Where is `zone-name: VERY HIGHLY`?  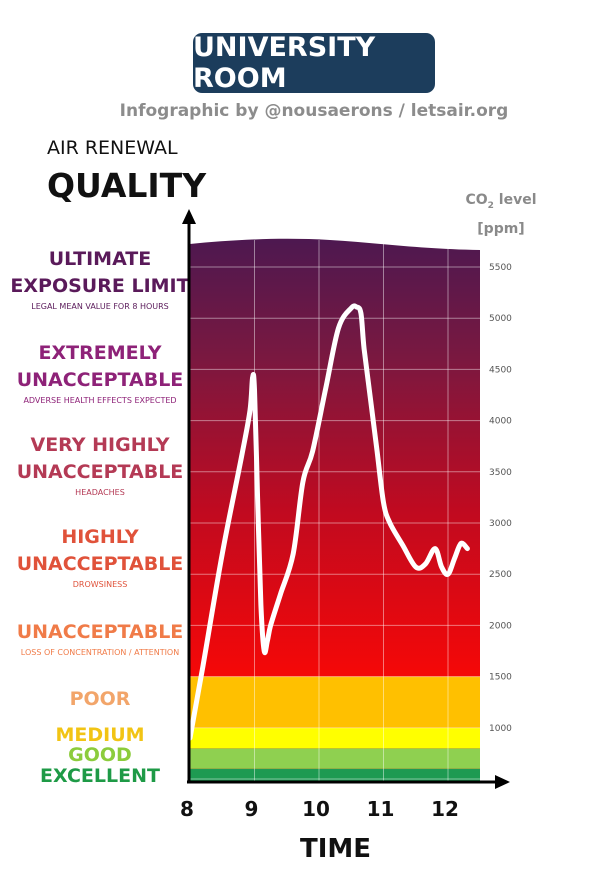 zone-name: VERY HIGHLY is located at coordinates (100, 445).